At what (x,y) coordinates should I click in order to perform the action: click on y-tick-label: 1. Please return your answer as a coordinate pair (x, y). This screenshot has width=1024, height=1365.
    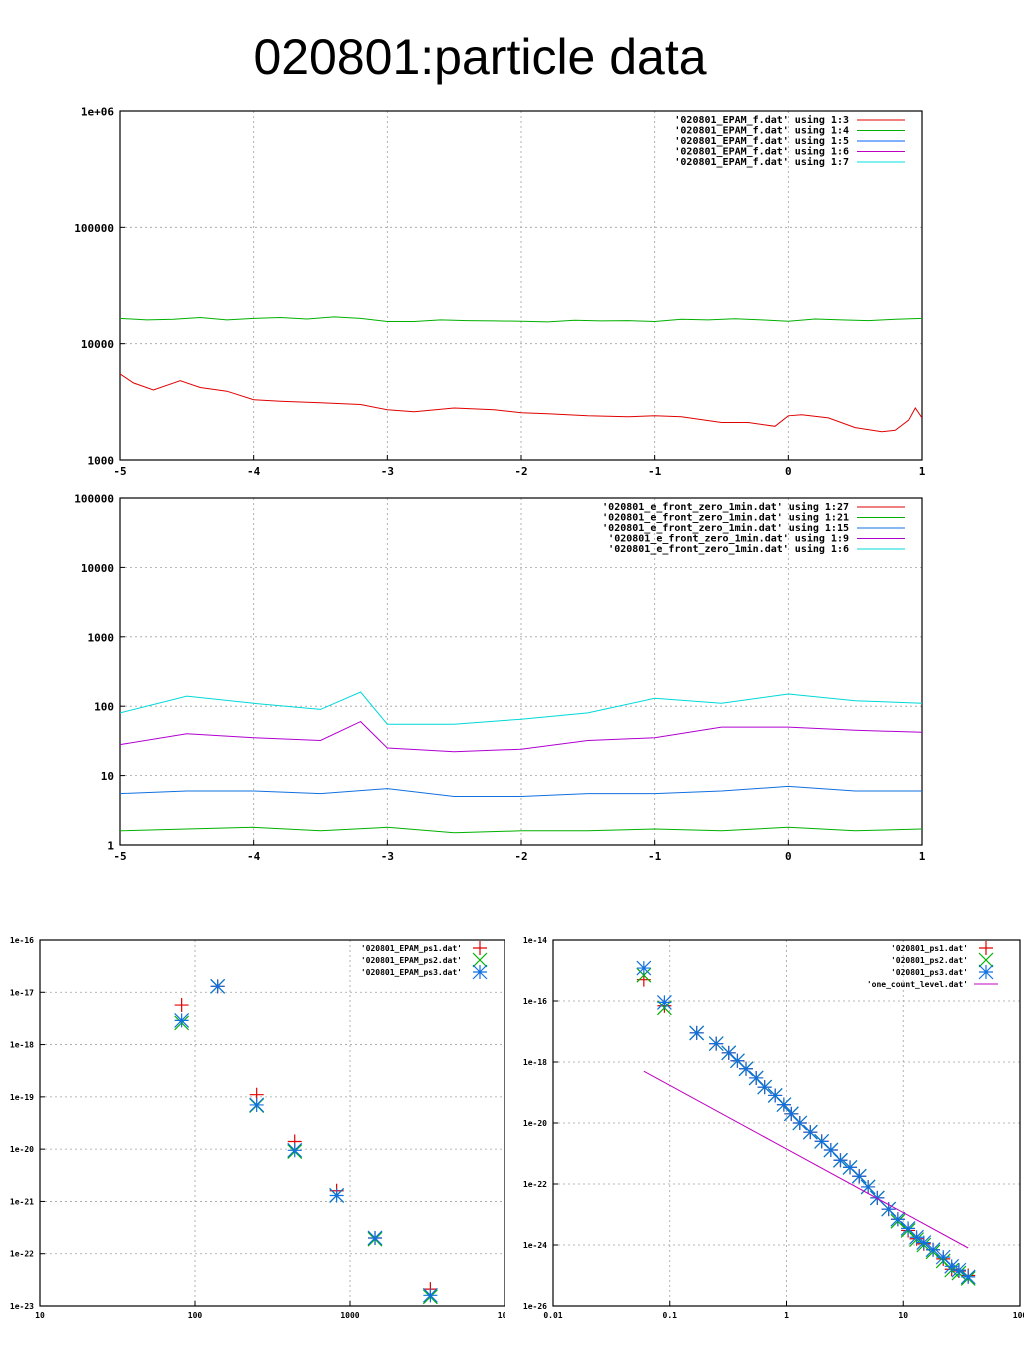
    Looking at the image, I should click on (110, 846).